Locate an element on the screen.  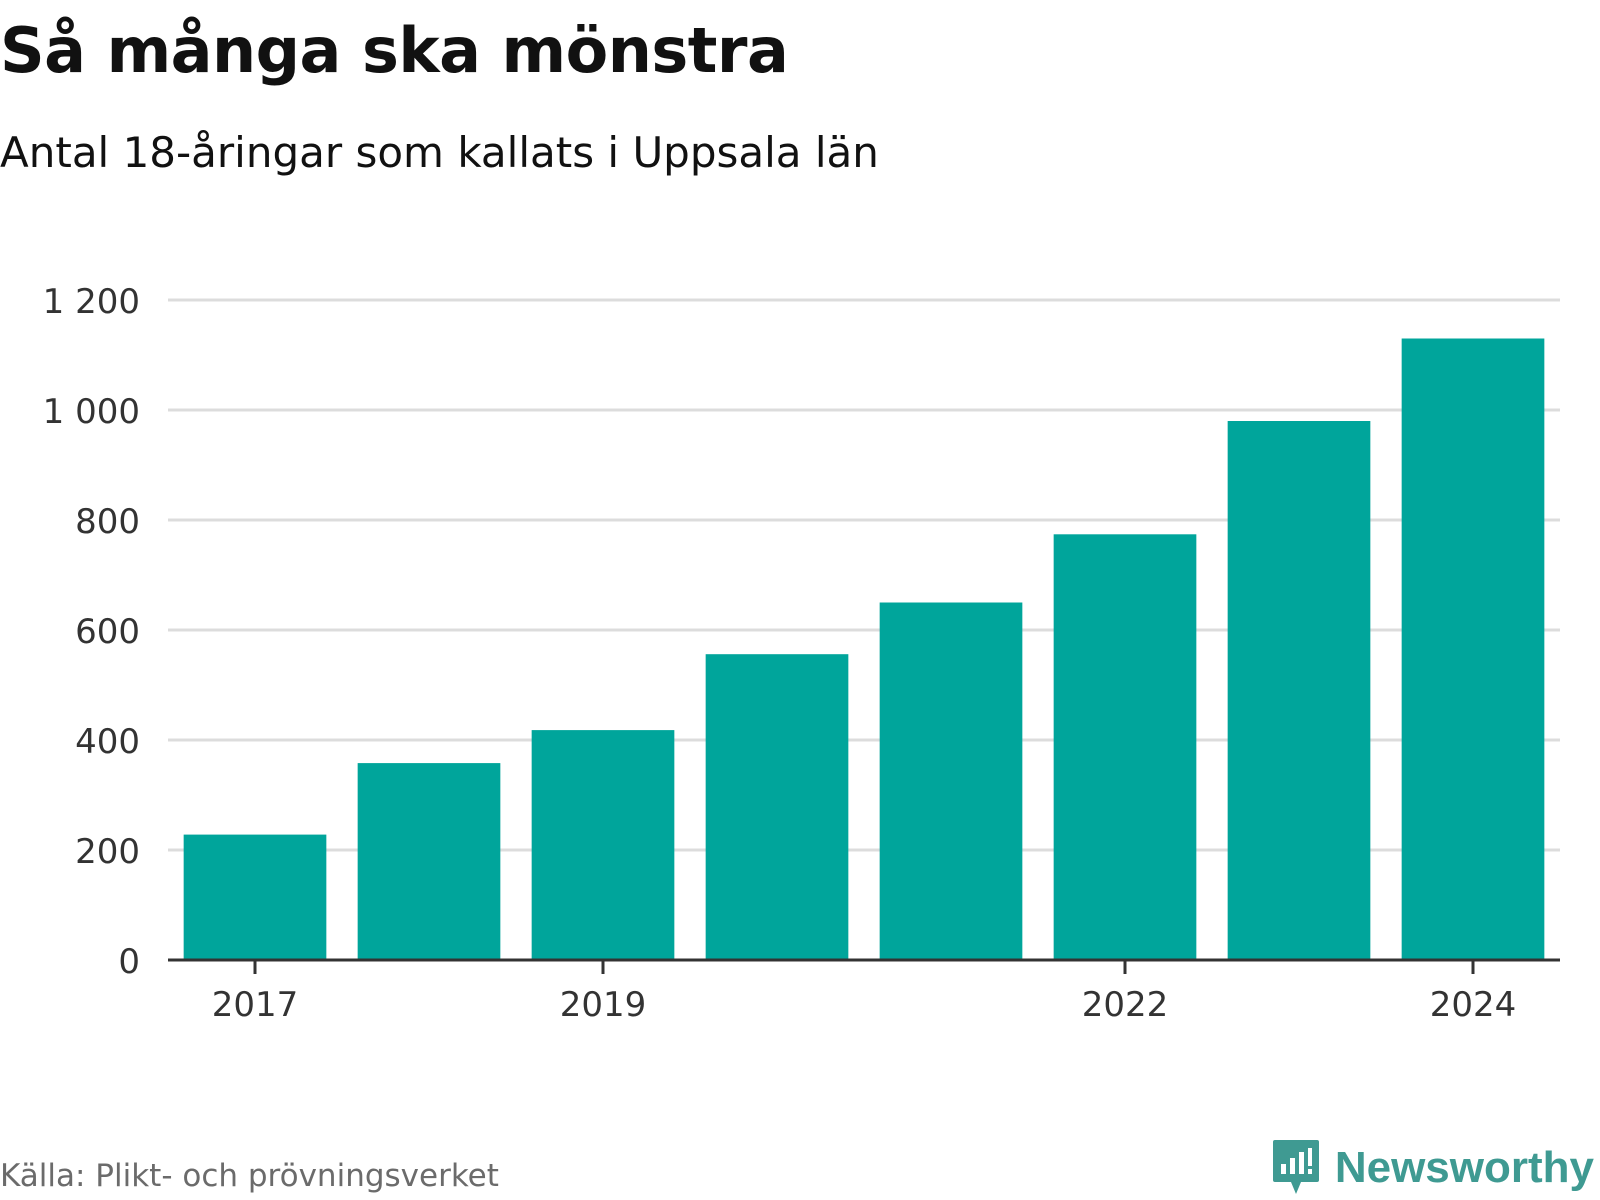
chart-title: Så många ska mönstra is located at coordinates (394, 50).